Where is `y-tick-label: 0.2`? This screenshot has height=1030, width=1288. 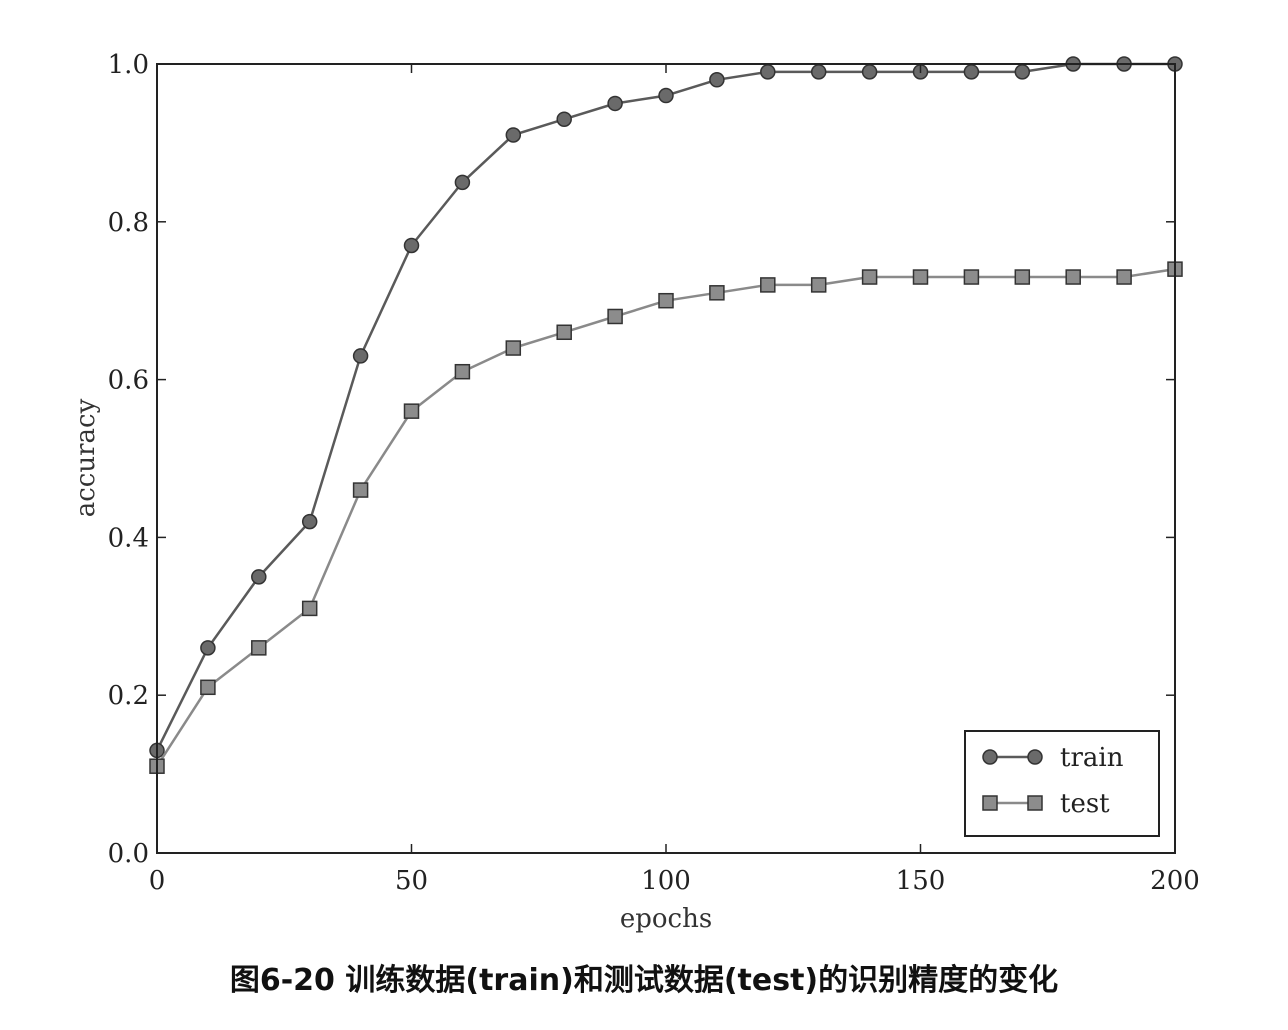
y-tick-label: 0.2 is located at coordinates (128, 696).